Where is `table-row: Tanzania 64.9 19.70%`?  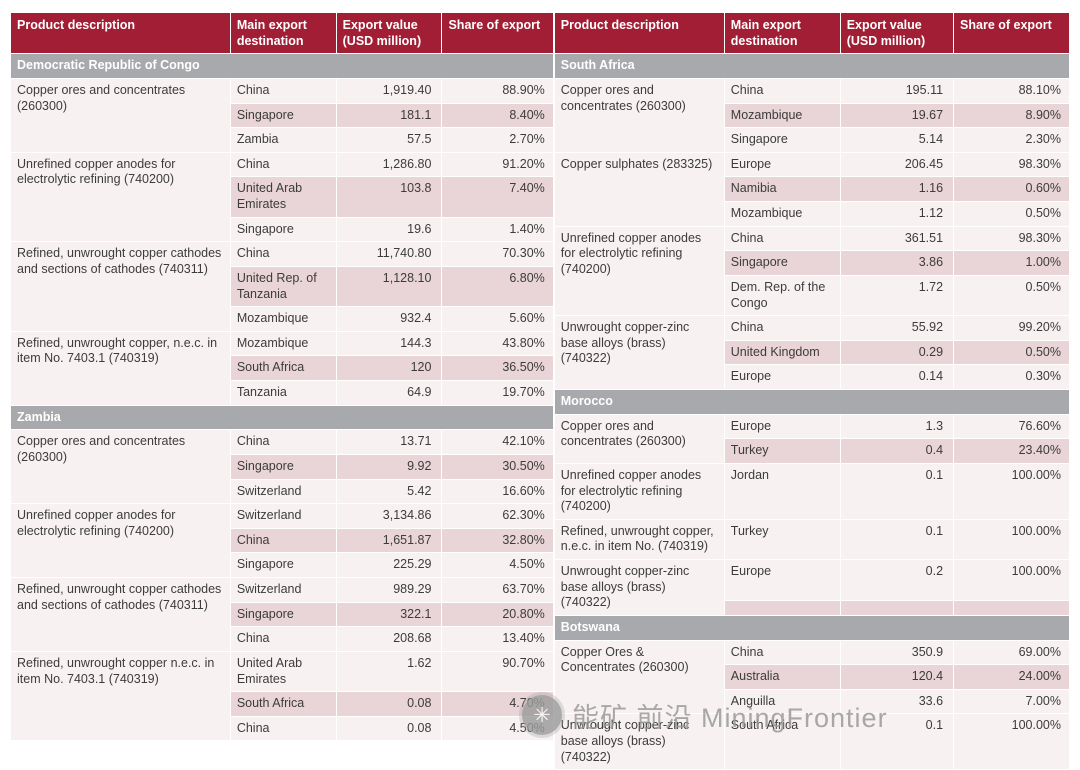
table-row: Tanzania 64.9 19.70% is located at coordinates (282, 393).